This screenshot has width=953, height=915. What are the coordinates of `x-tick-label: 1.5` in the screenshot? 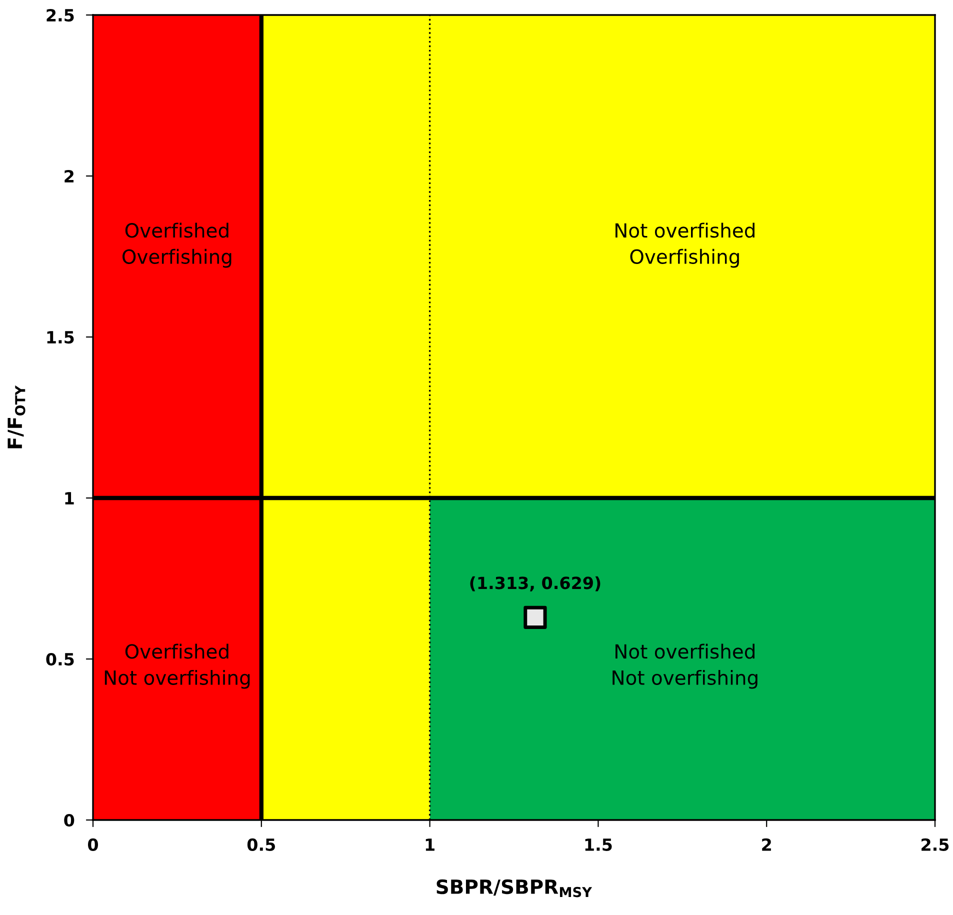 It's located at (598, 844).